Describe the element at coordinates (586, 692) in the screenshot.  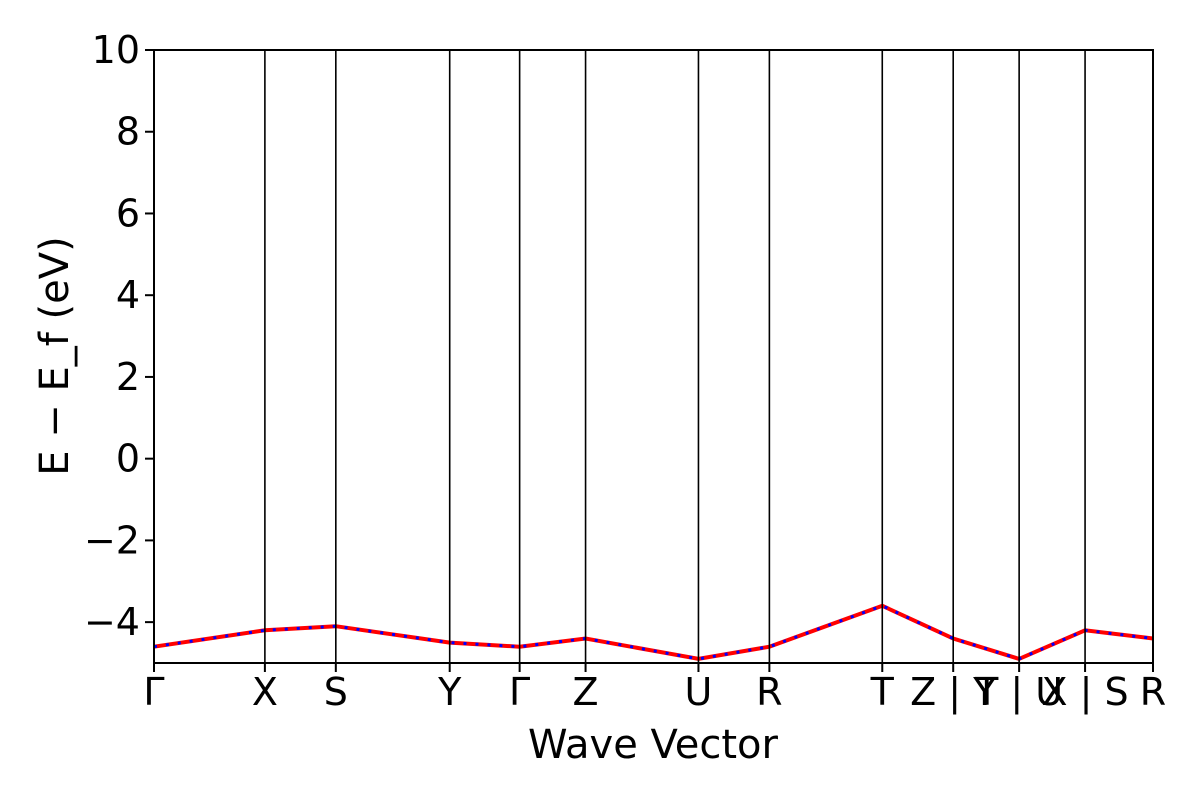
I see `x-tick-label: Z` at that location.